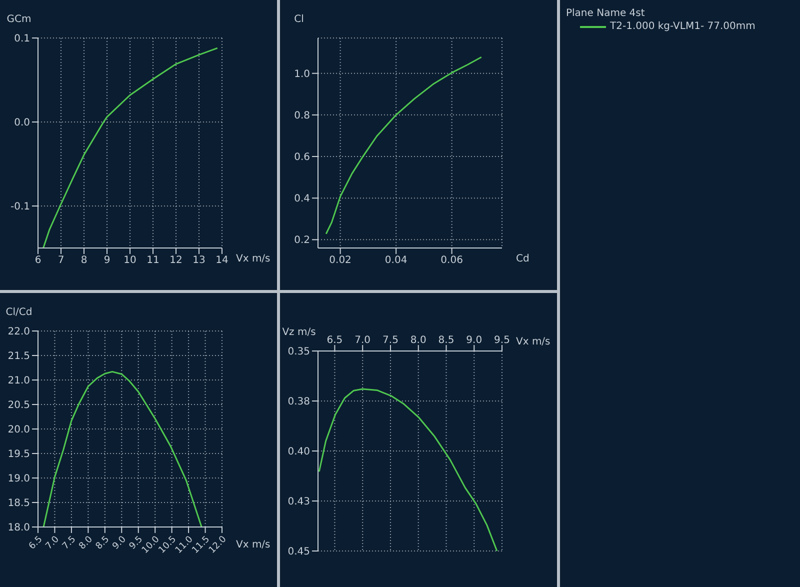  I want to click on y-tick-label: 0.6, so click(302, 158).